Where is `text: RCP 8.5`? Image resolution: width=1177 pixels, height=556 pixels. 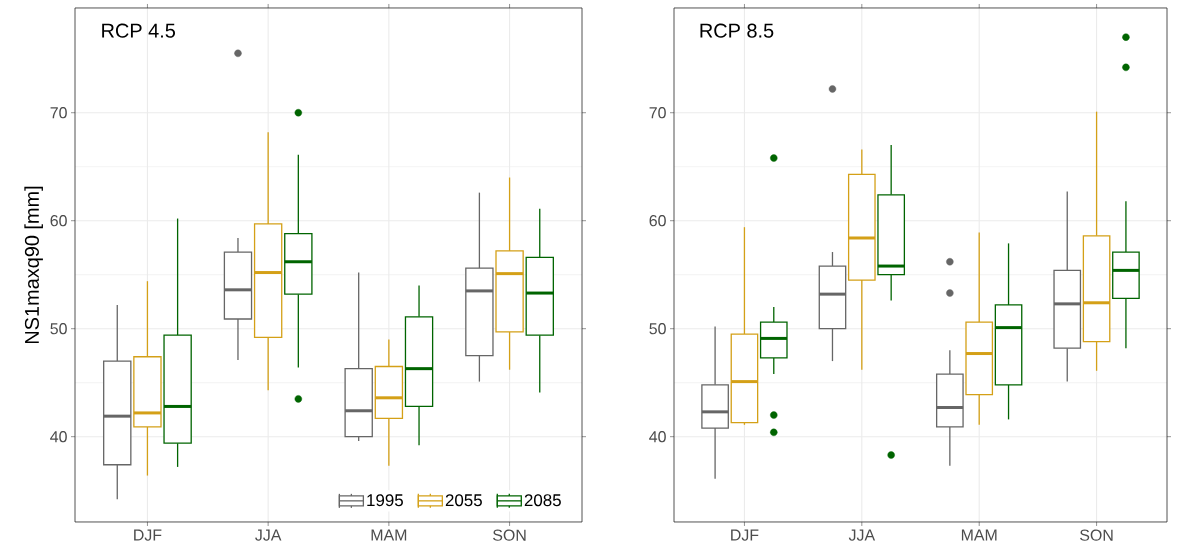
text: RCP 8.5 is located at coordinates (737, 30).